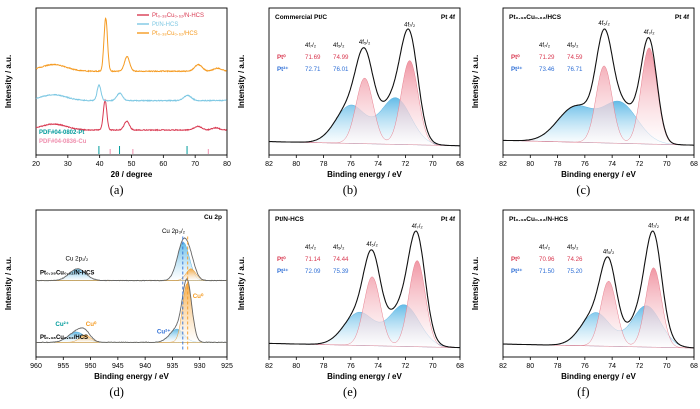 Image resolution: width=700 pixels, height=409 pixels. Describe the element at coordinates (341, 259) in the screenshot. I see `species-value: 74.44` at that location.